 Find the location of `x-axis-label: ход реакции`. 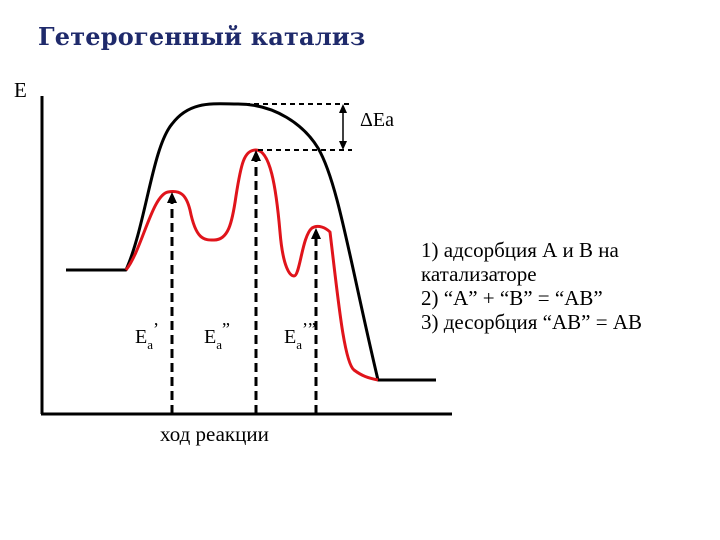

x-axis-label: ход реакции is located at coordinates (214, 434).